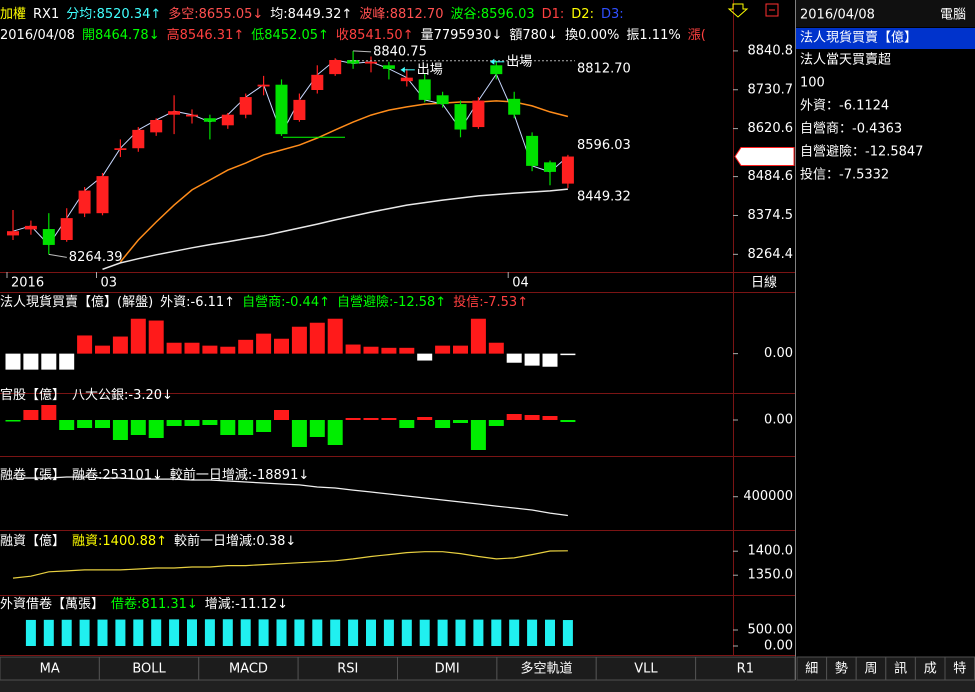 Image resolution: width=975 pixels, height=692 pixels. What do you see at coordinates (117, 475) in the screenshot?
I see `panel-title-part: 融卷:253101↓` at bounding box center [117, 475].